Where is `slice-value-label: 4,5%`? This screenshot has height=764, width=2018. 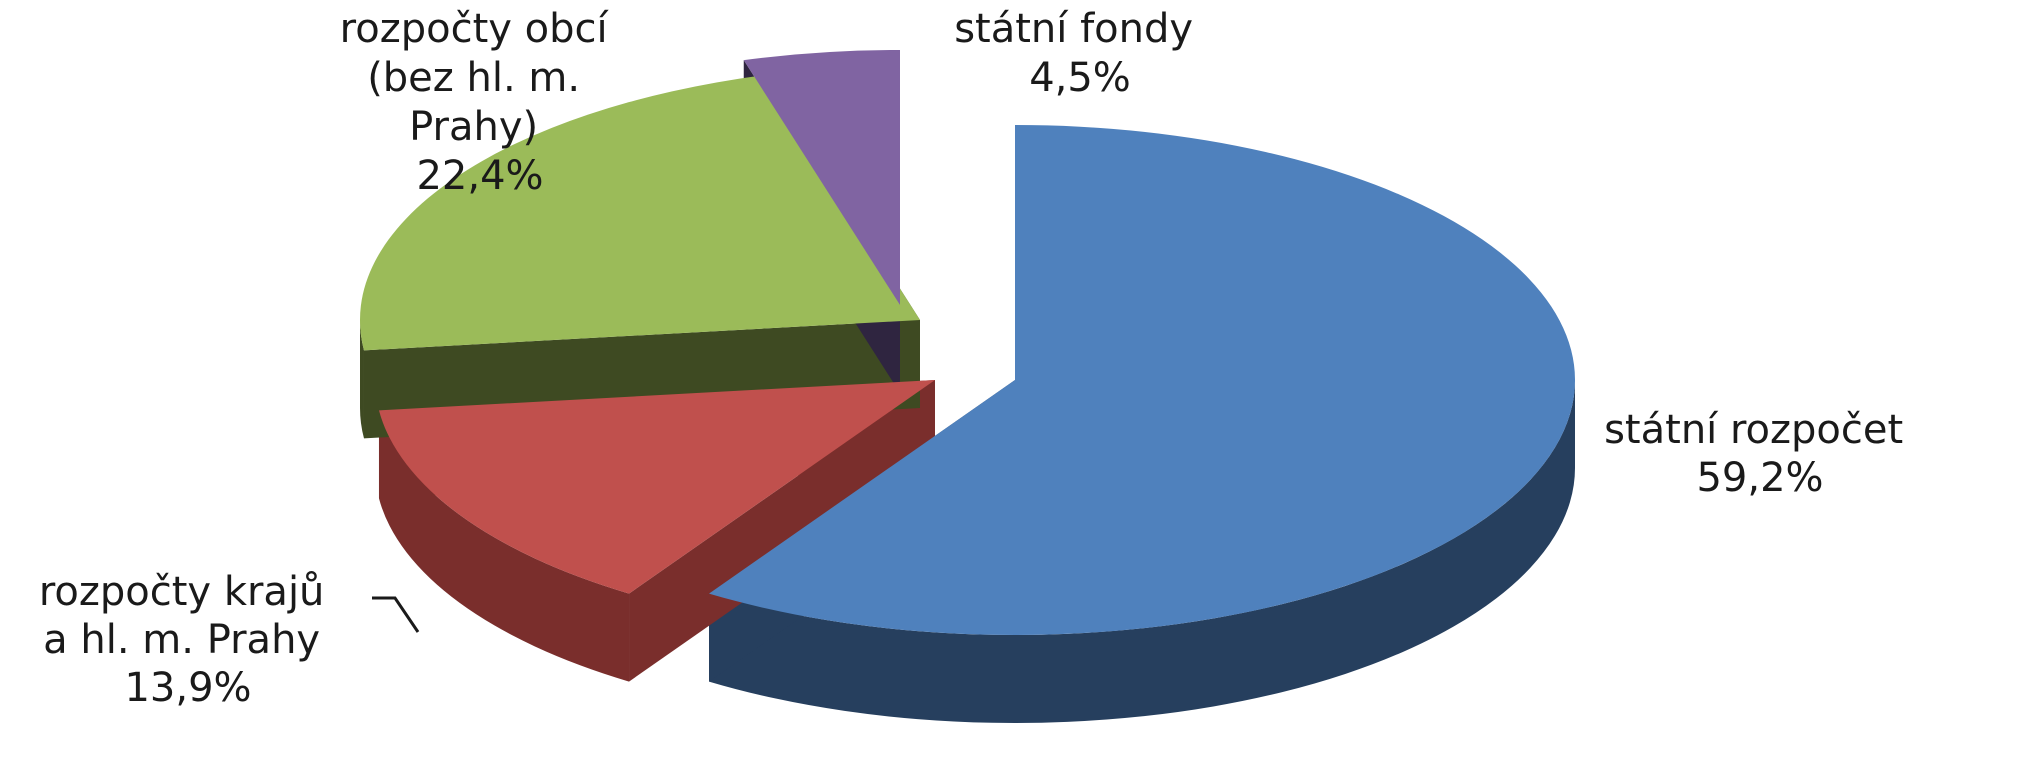
slice-value-label: 4,5% is located at coordinates (1080, 78).